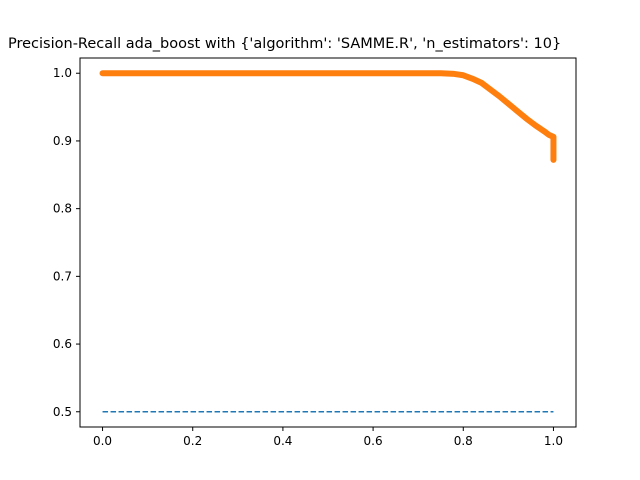 This screenshot has height=480, width=640. I want to click on x-tick-label: 0.4, so click(282, 441).